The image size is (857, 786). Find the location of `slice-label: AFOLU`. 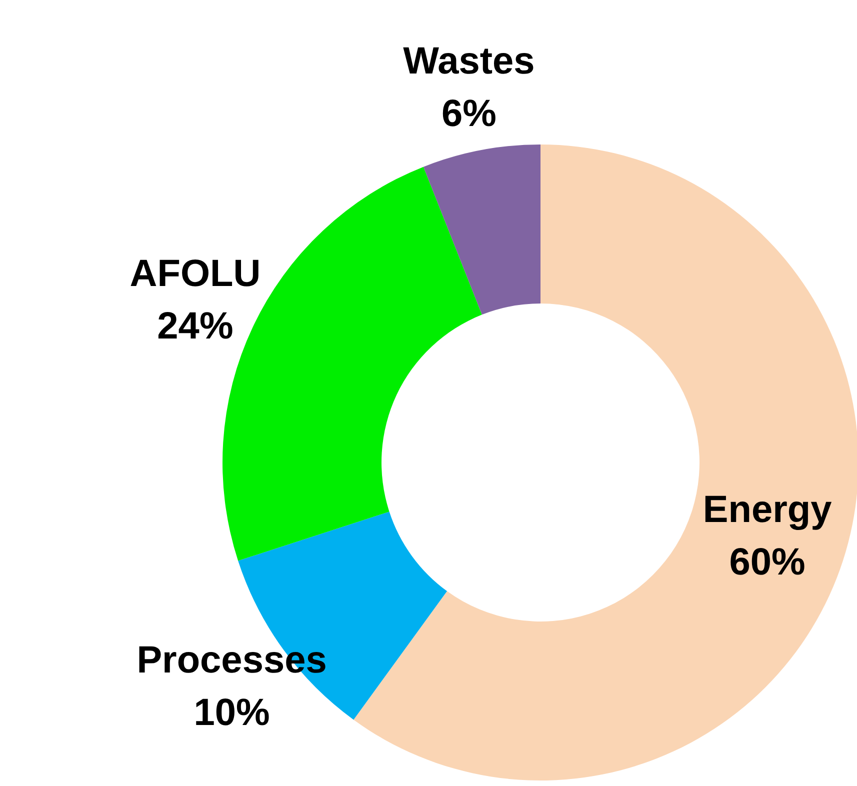

slice-label: AFOLU is located at coordinates (195, 273).